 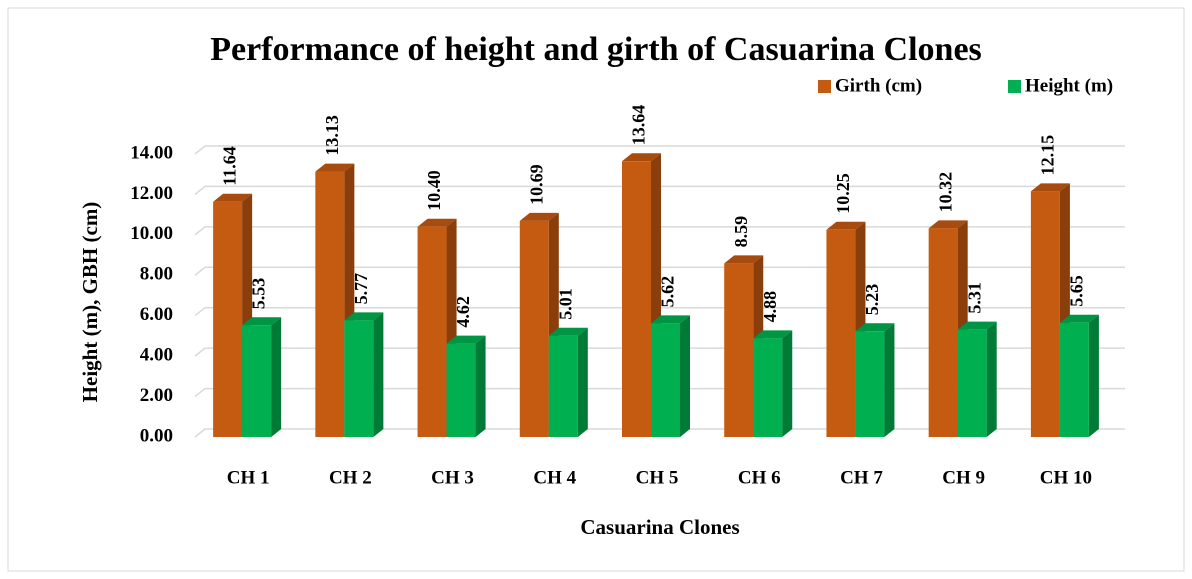 What do you see at coordinates (759, 477) in the screenshot?
I see `x-tick-label: CH 6` at bounding box center [759, 477].